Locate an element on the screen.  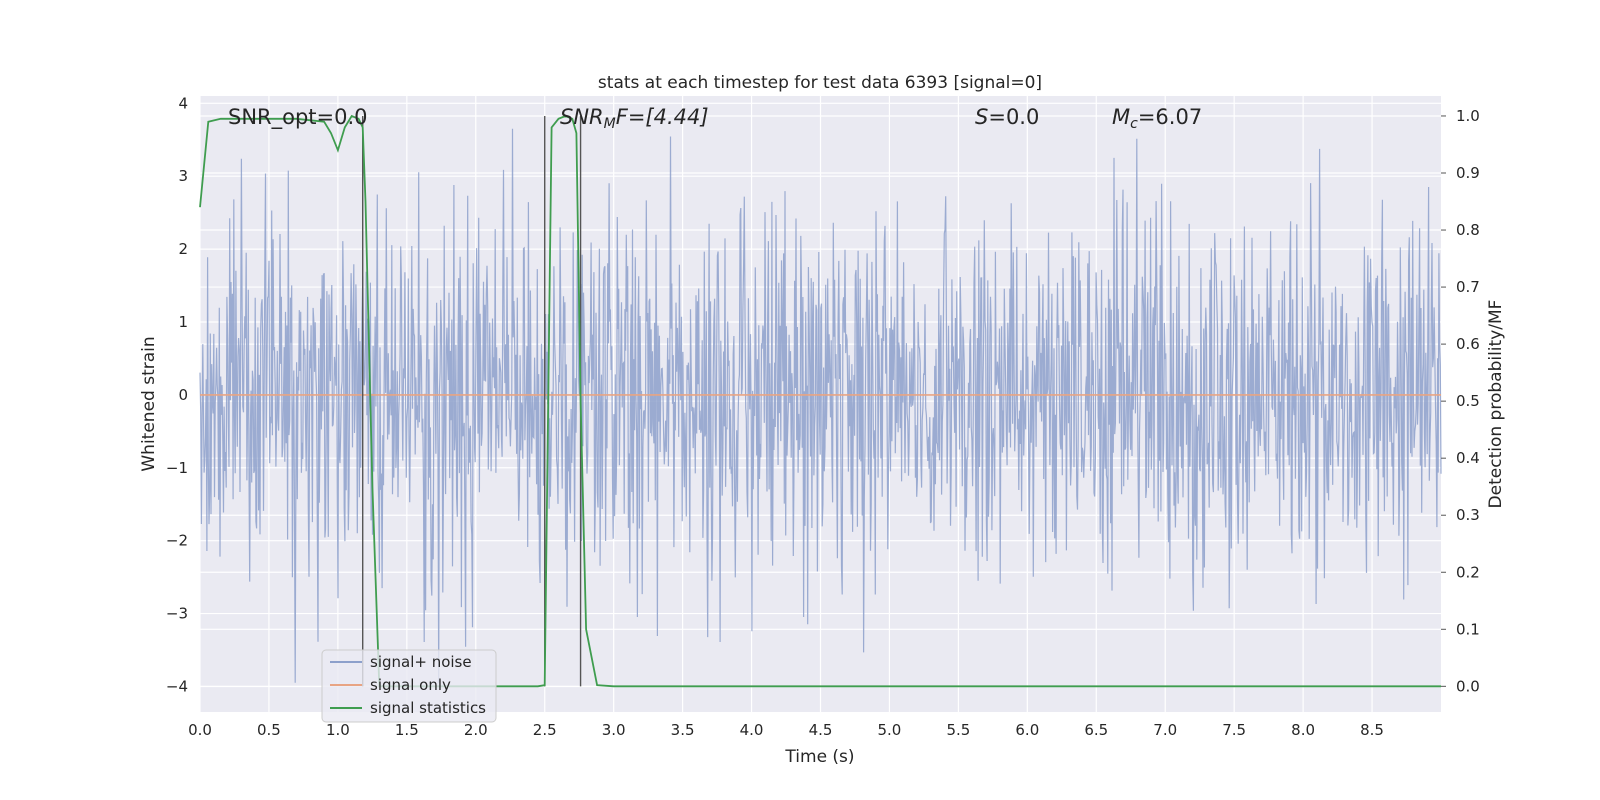
annotation-s: S=0.0 is located at coordinates (1007, 117).